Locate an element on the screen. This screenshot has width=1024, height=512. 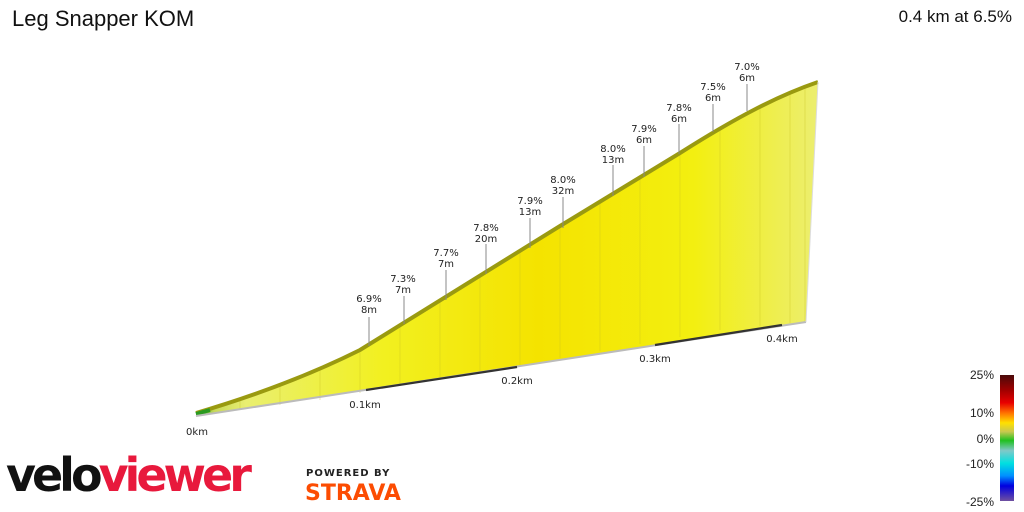
scale-label-25: 25% is located at coordinates (981, 375).